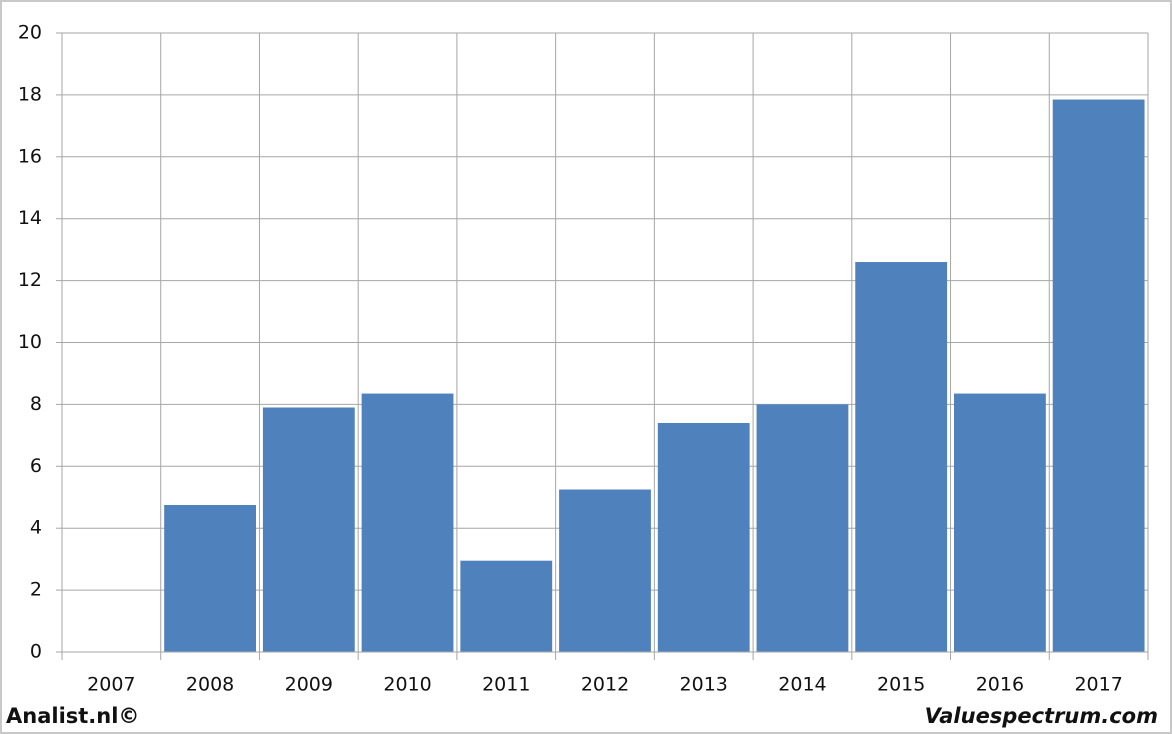  I want to click on x-tick-label: 2013, so click(704, 685).